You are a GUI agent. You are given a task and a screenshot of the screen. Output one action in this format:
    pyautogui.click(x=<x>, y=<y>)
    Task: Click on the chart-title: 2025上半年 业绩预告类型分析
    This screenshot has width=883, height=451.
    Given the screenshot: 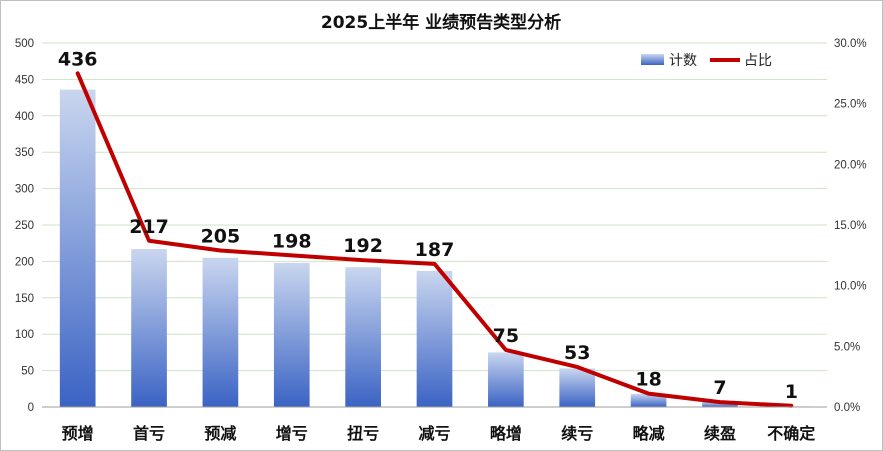 What is the action you would take?
    pyautogui.click(x=441, y=22)
    